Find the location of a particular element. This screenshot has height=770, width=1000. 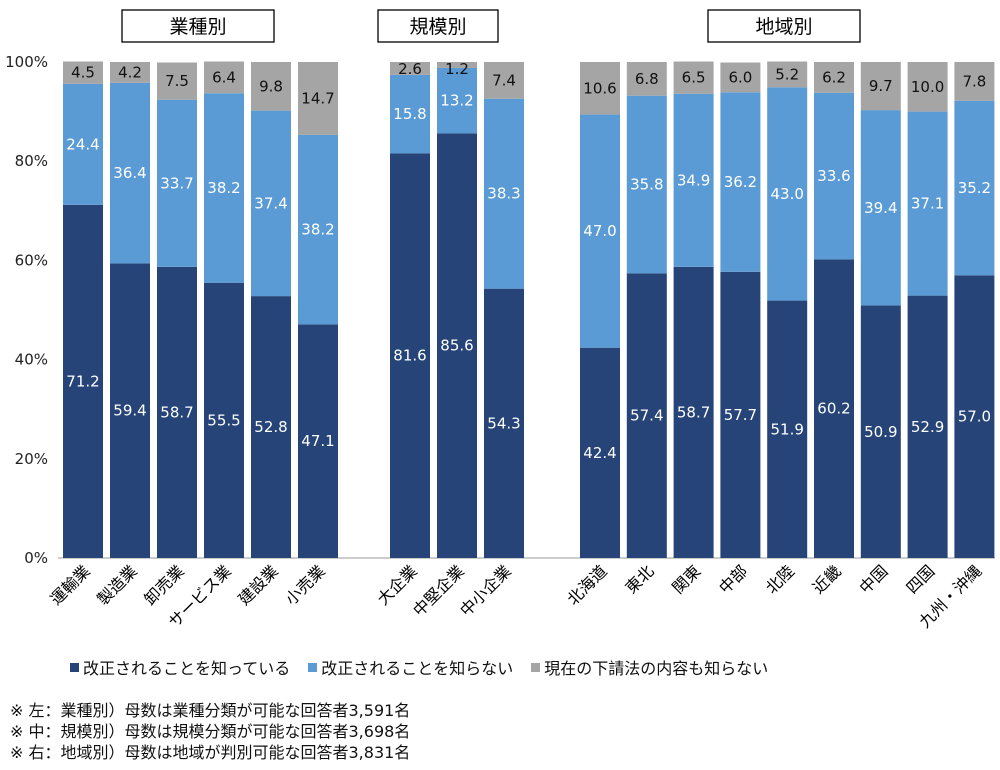

data-label-no-subcontract: 6.8 is located at coordinates (647, 79).